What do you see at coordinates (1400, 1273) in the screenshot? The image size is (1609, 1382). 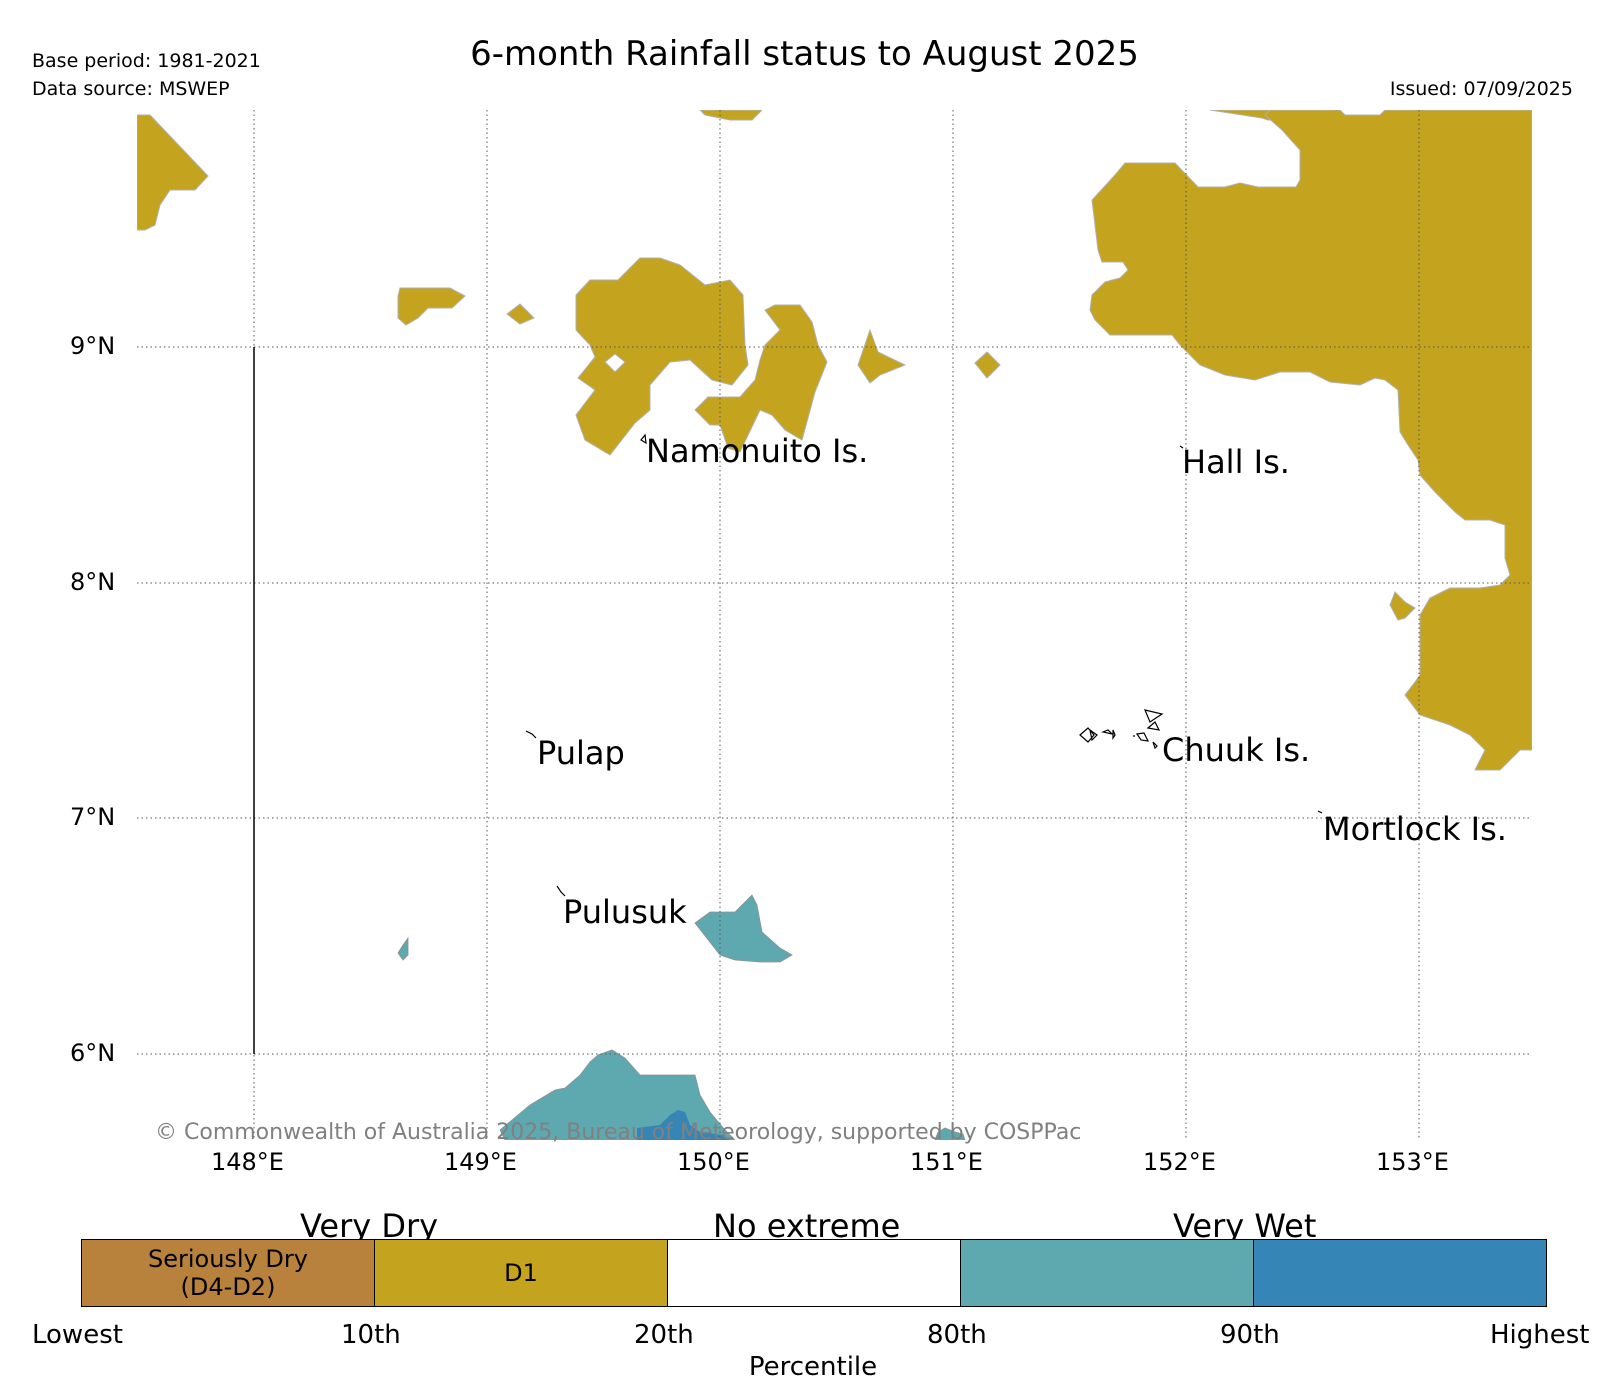 I see `legend-cell-very-wet` at bounding box center [1400, 1273].